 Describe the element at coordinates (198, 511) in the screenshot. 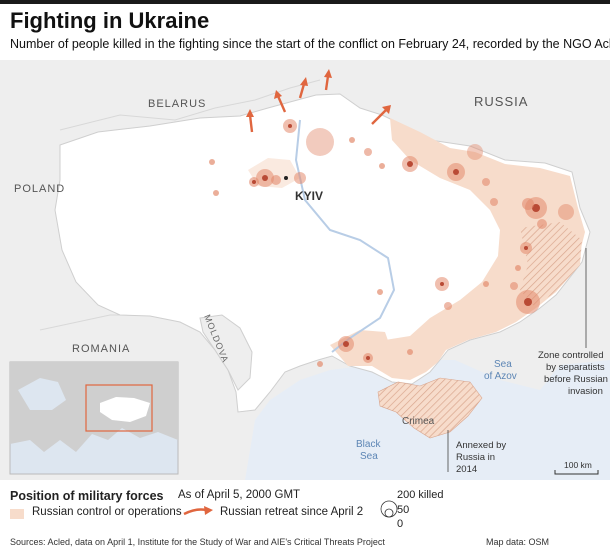

I see `retreat-arrow-icon` at that location.